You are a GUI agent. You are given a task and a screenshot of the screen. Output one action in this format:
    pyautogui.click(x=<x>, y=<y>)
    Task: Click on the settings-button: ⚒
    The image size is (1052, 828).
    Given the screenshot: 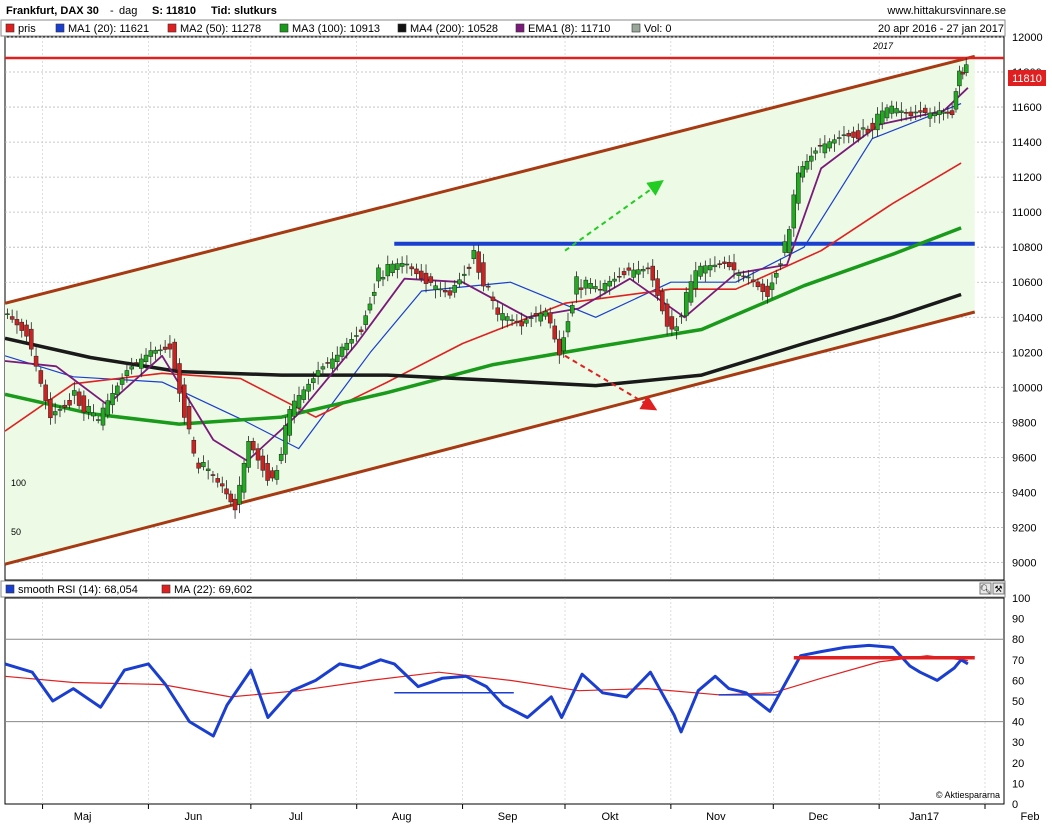 What is the action you would take?
    pyautogui.click(x=998, y=588)
    